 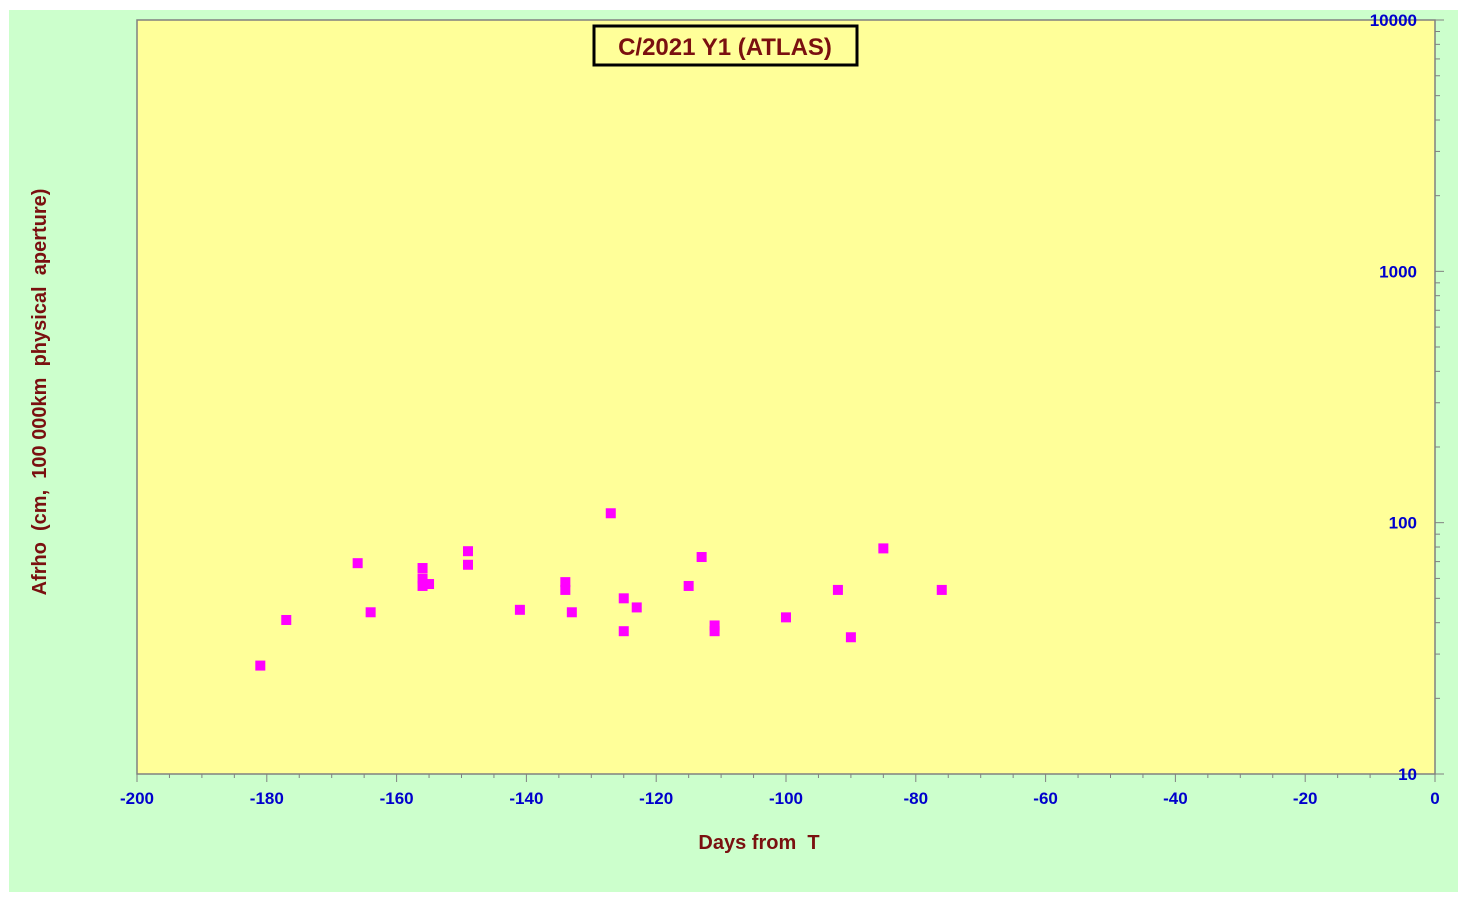 I want to click on x-tick-label: 0, so click(x=1434, y=798).